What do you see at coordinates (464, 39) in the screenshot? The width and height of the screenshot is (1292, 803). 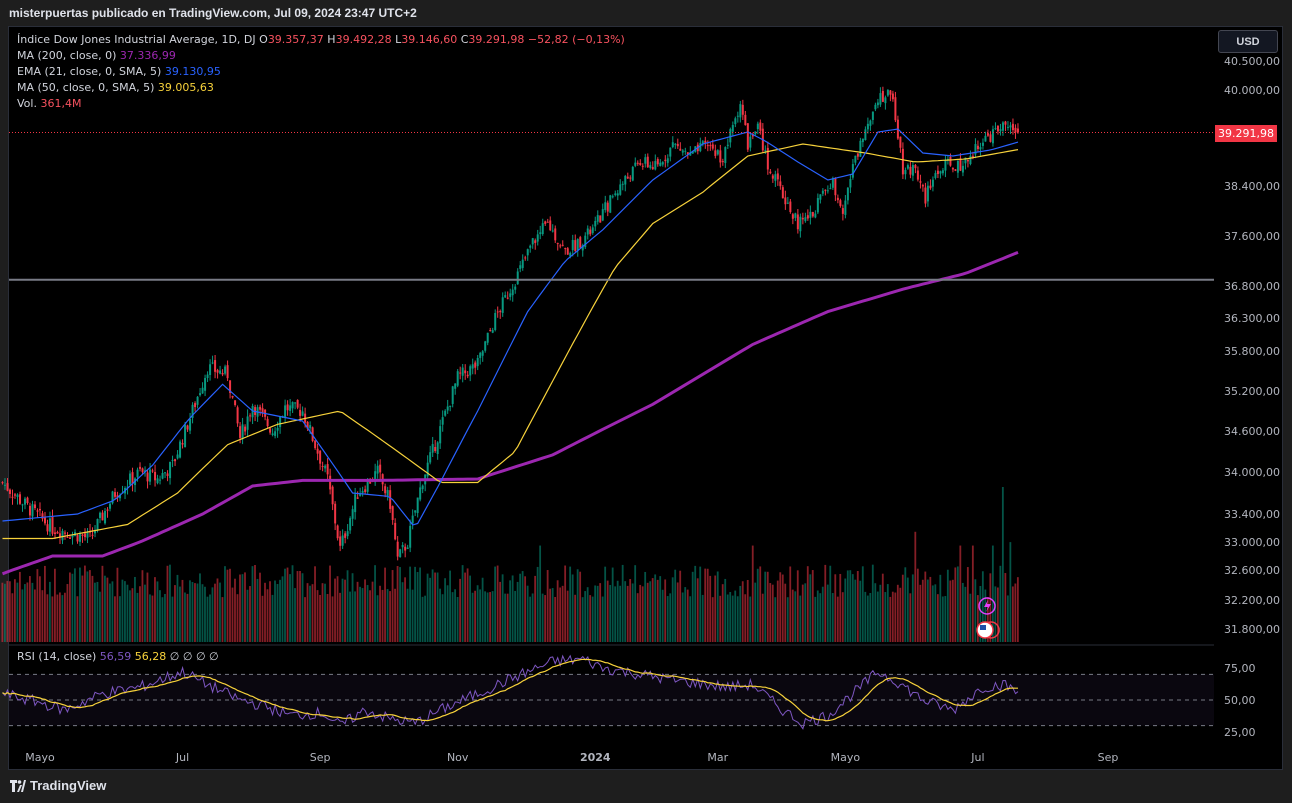 I see `close-label: C` at bounding box center [464, 39].